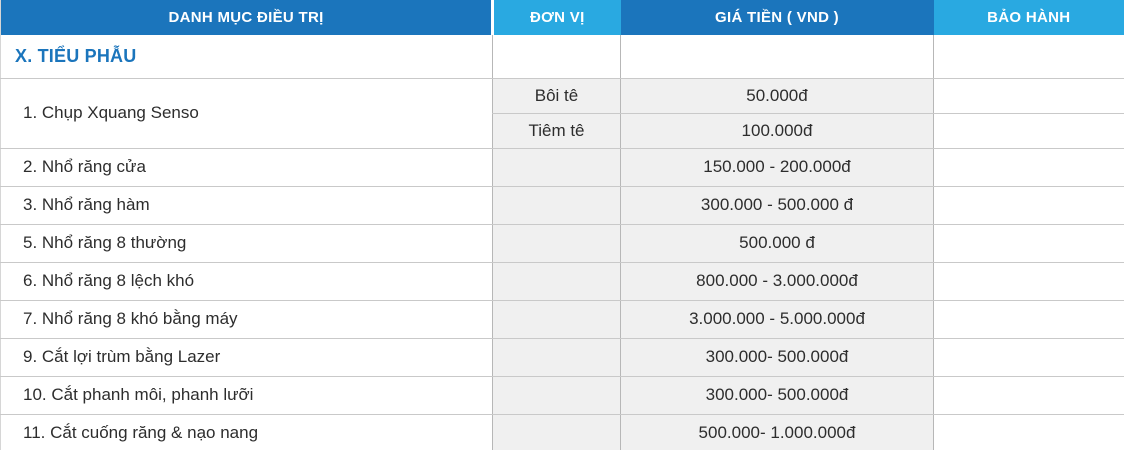  Describe the element at coordinates (246, 113) in the screenshot. I see `cell-name: 1. Chụp Xquang Senso` at that location.